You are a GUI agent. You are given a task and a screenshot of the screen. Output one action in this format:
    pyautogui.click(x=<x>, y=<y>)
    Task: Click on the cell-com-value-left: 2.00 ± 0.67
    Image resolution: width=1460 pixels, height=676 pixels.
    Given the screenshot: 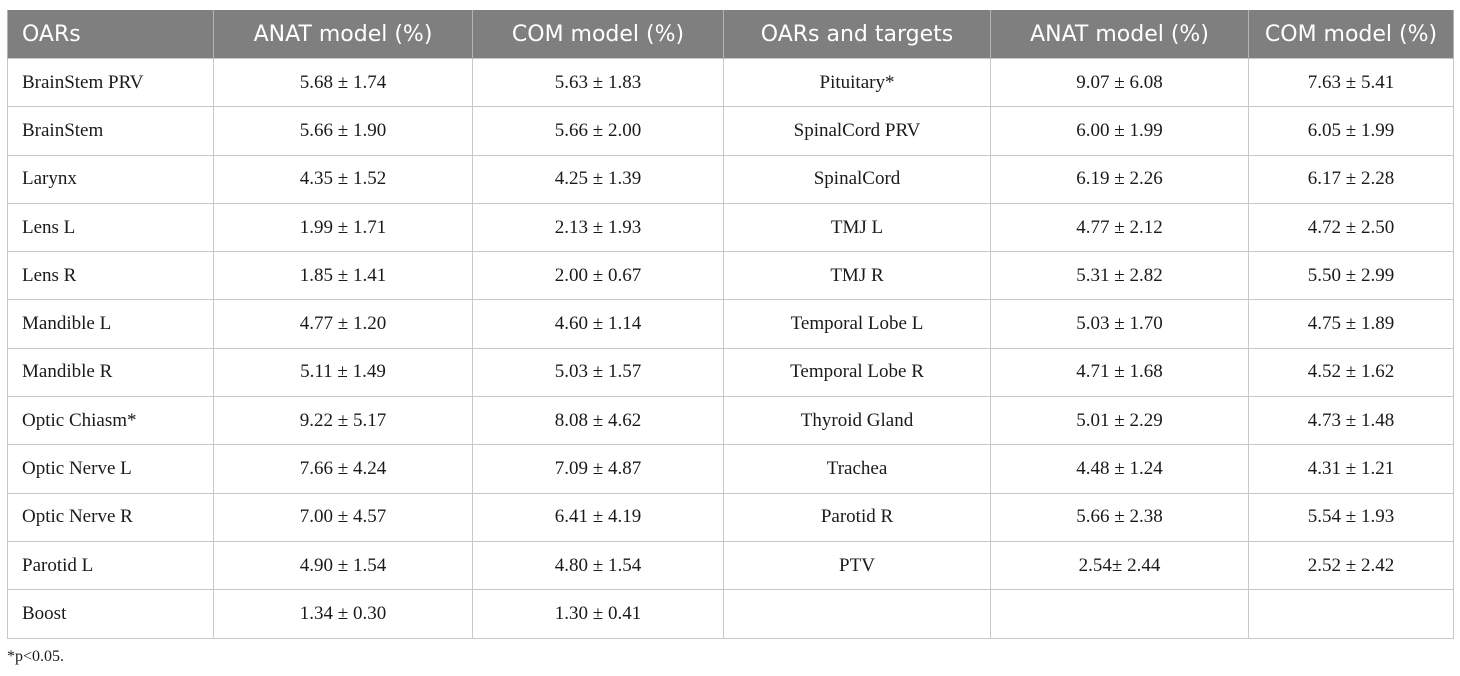 What is the action you would take?
    pyautogui.click(x=598, y=276)
    